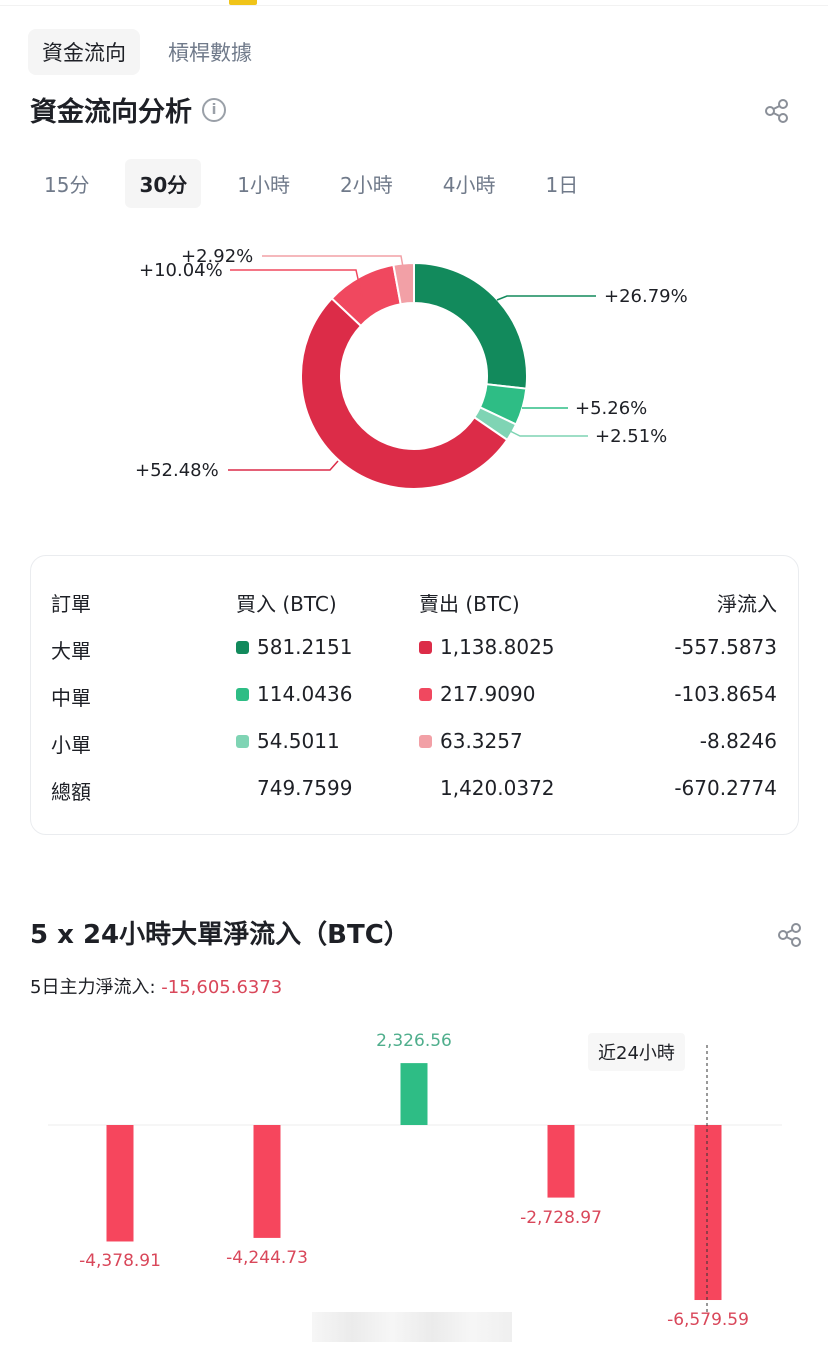  I want to click on time-tab-4h: 4小時, so click(469, 185).